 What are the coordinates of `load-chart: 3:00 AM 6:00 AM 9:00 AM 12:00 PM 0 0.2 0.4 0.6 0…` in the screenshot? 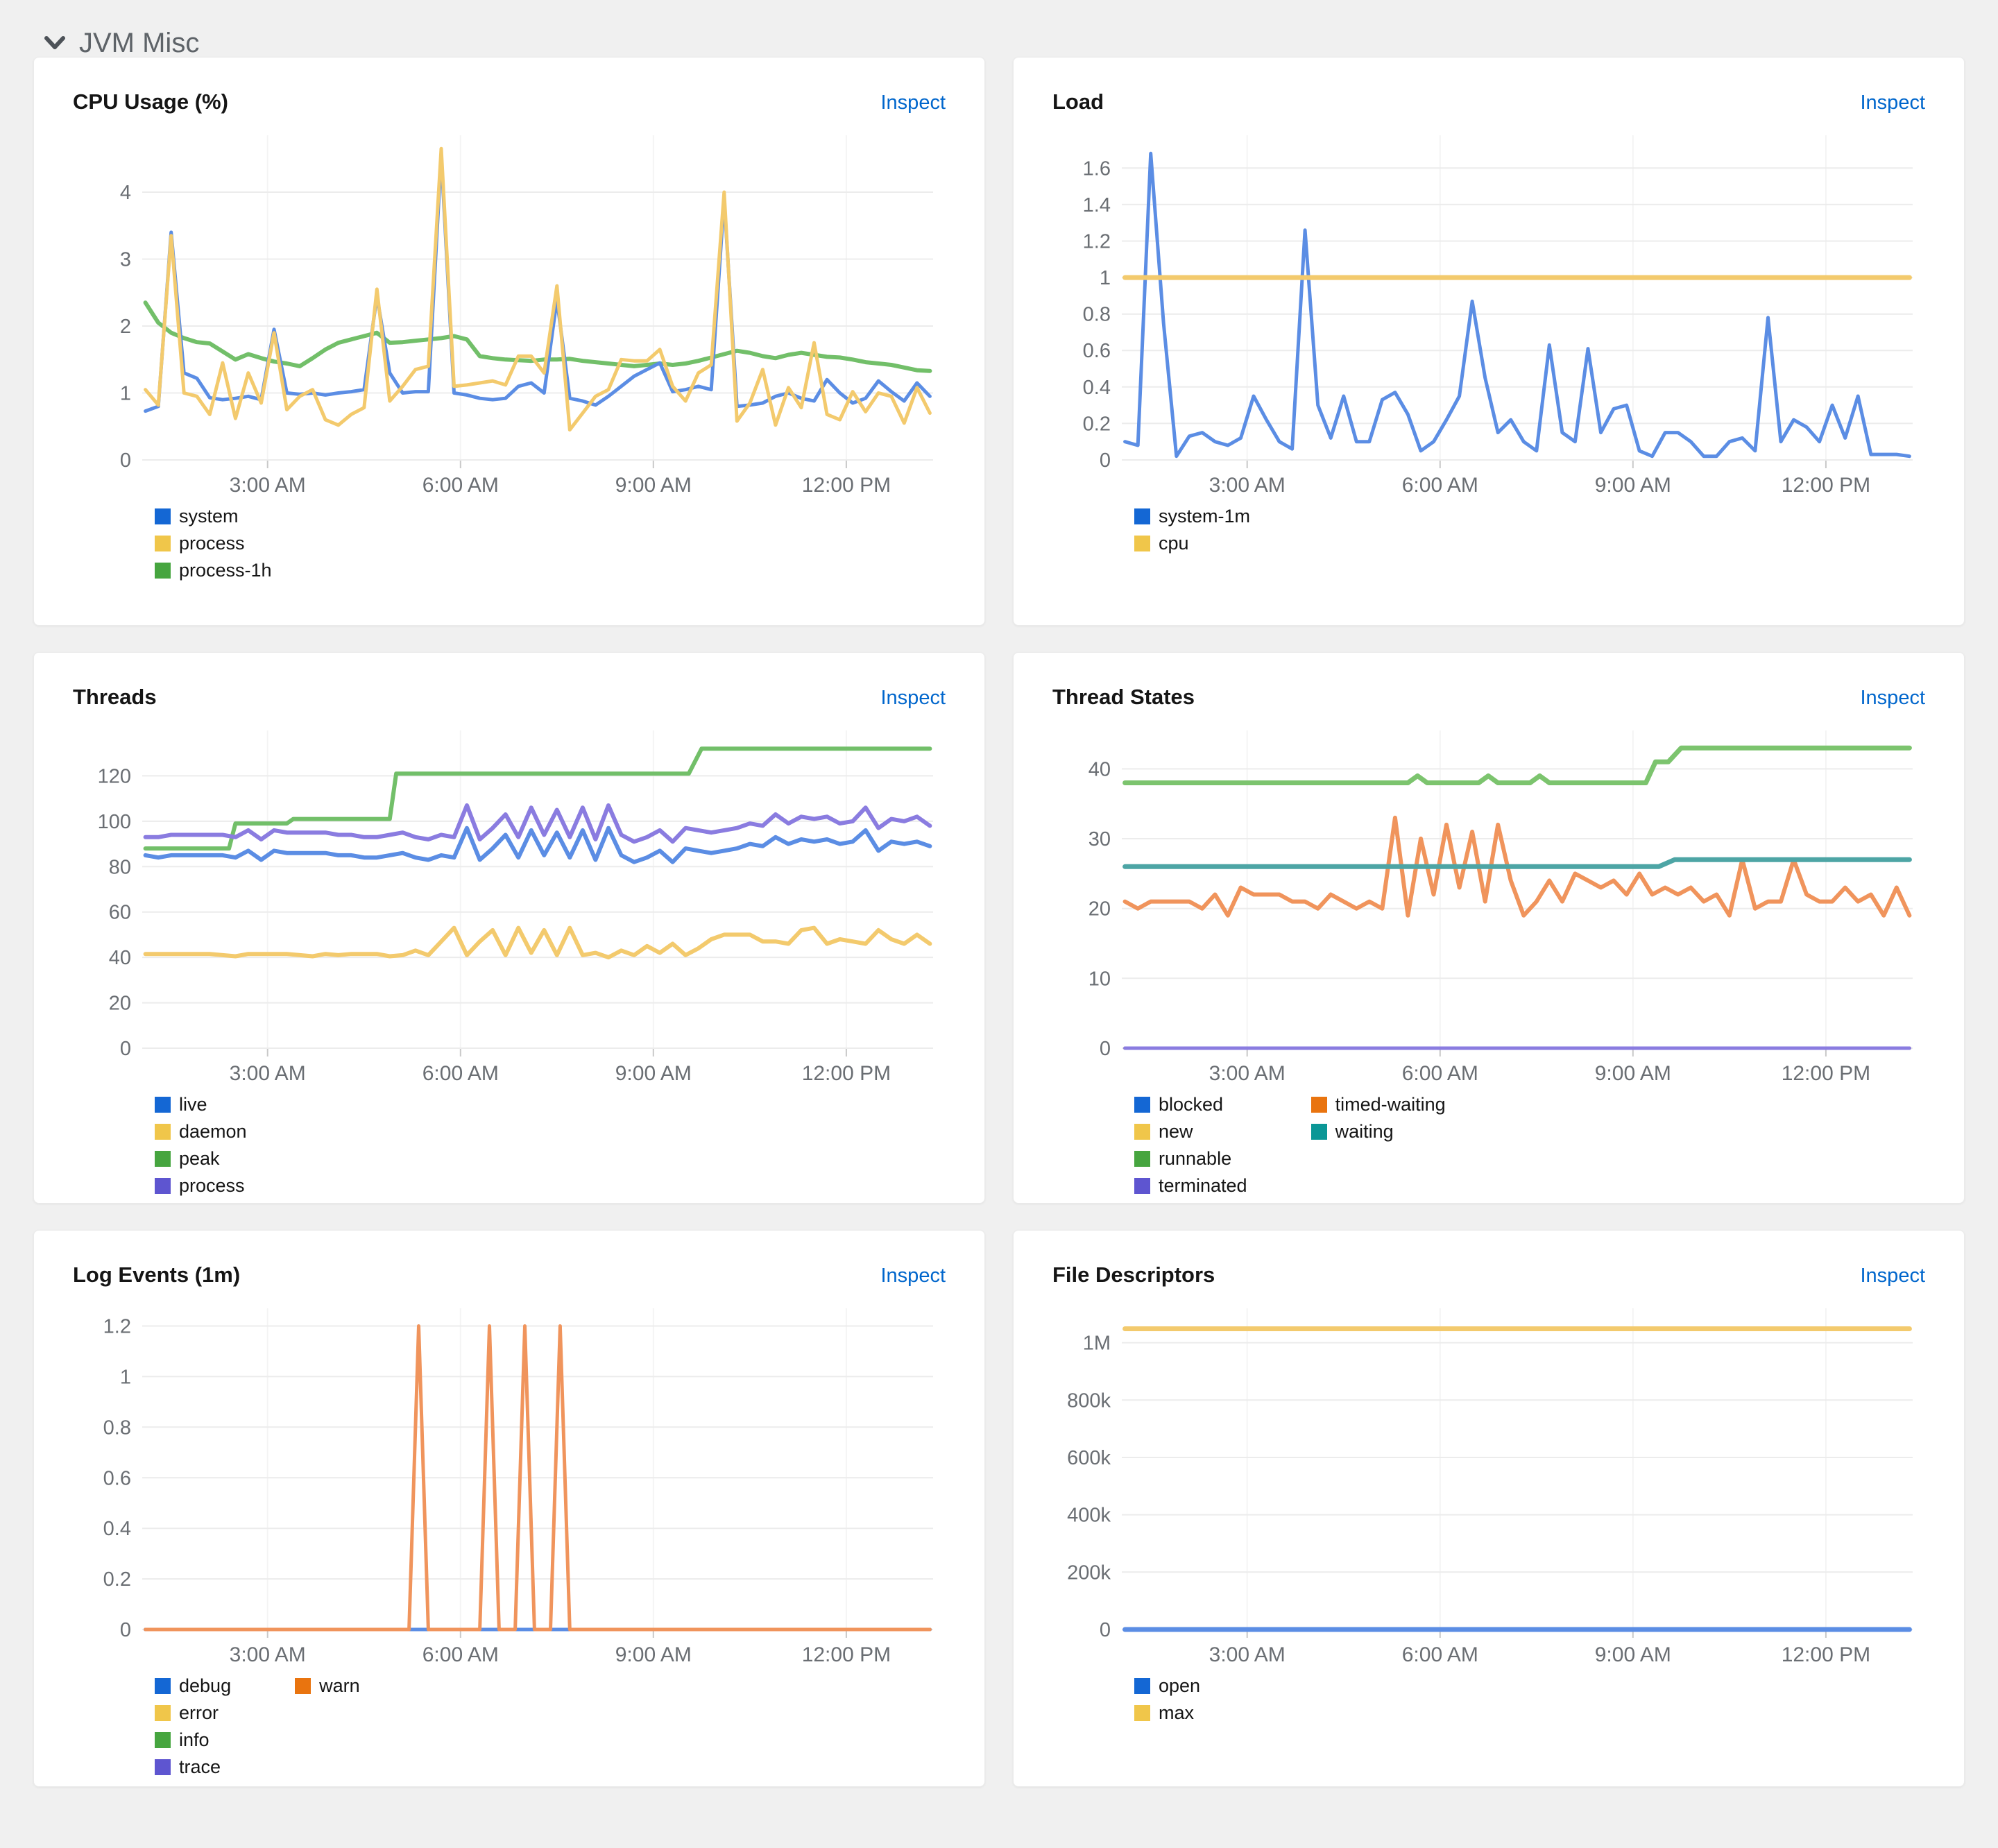 It's located at (1498, 316).